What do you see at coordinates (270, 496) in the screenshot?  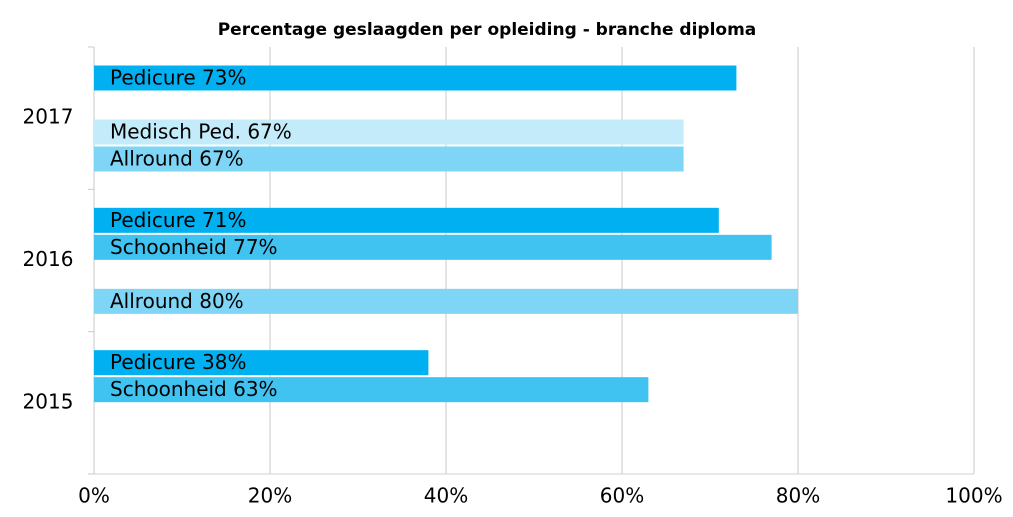 I see `x-tick-label: 20%` at bounding box center [270, 496].